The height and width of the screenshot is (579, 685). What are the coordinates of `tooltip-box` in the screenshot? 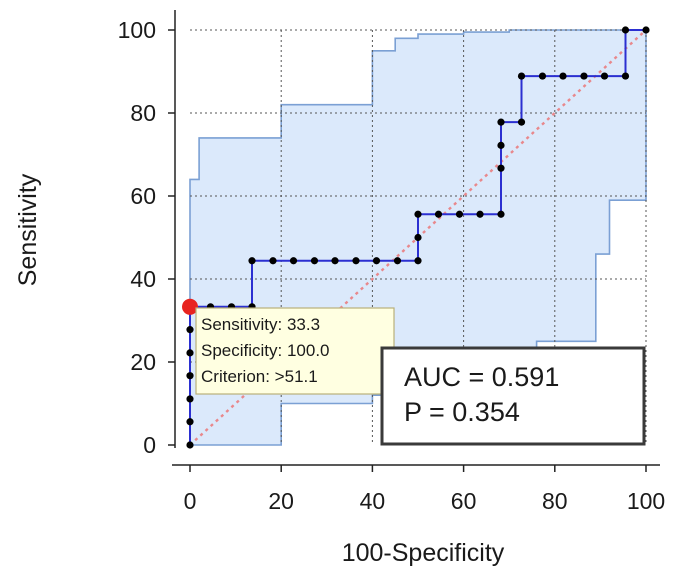 It's located at (295, 351).